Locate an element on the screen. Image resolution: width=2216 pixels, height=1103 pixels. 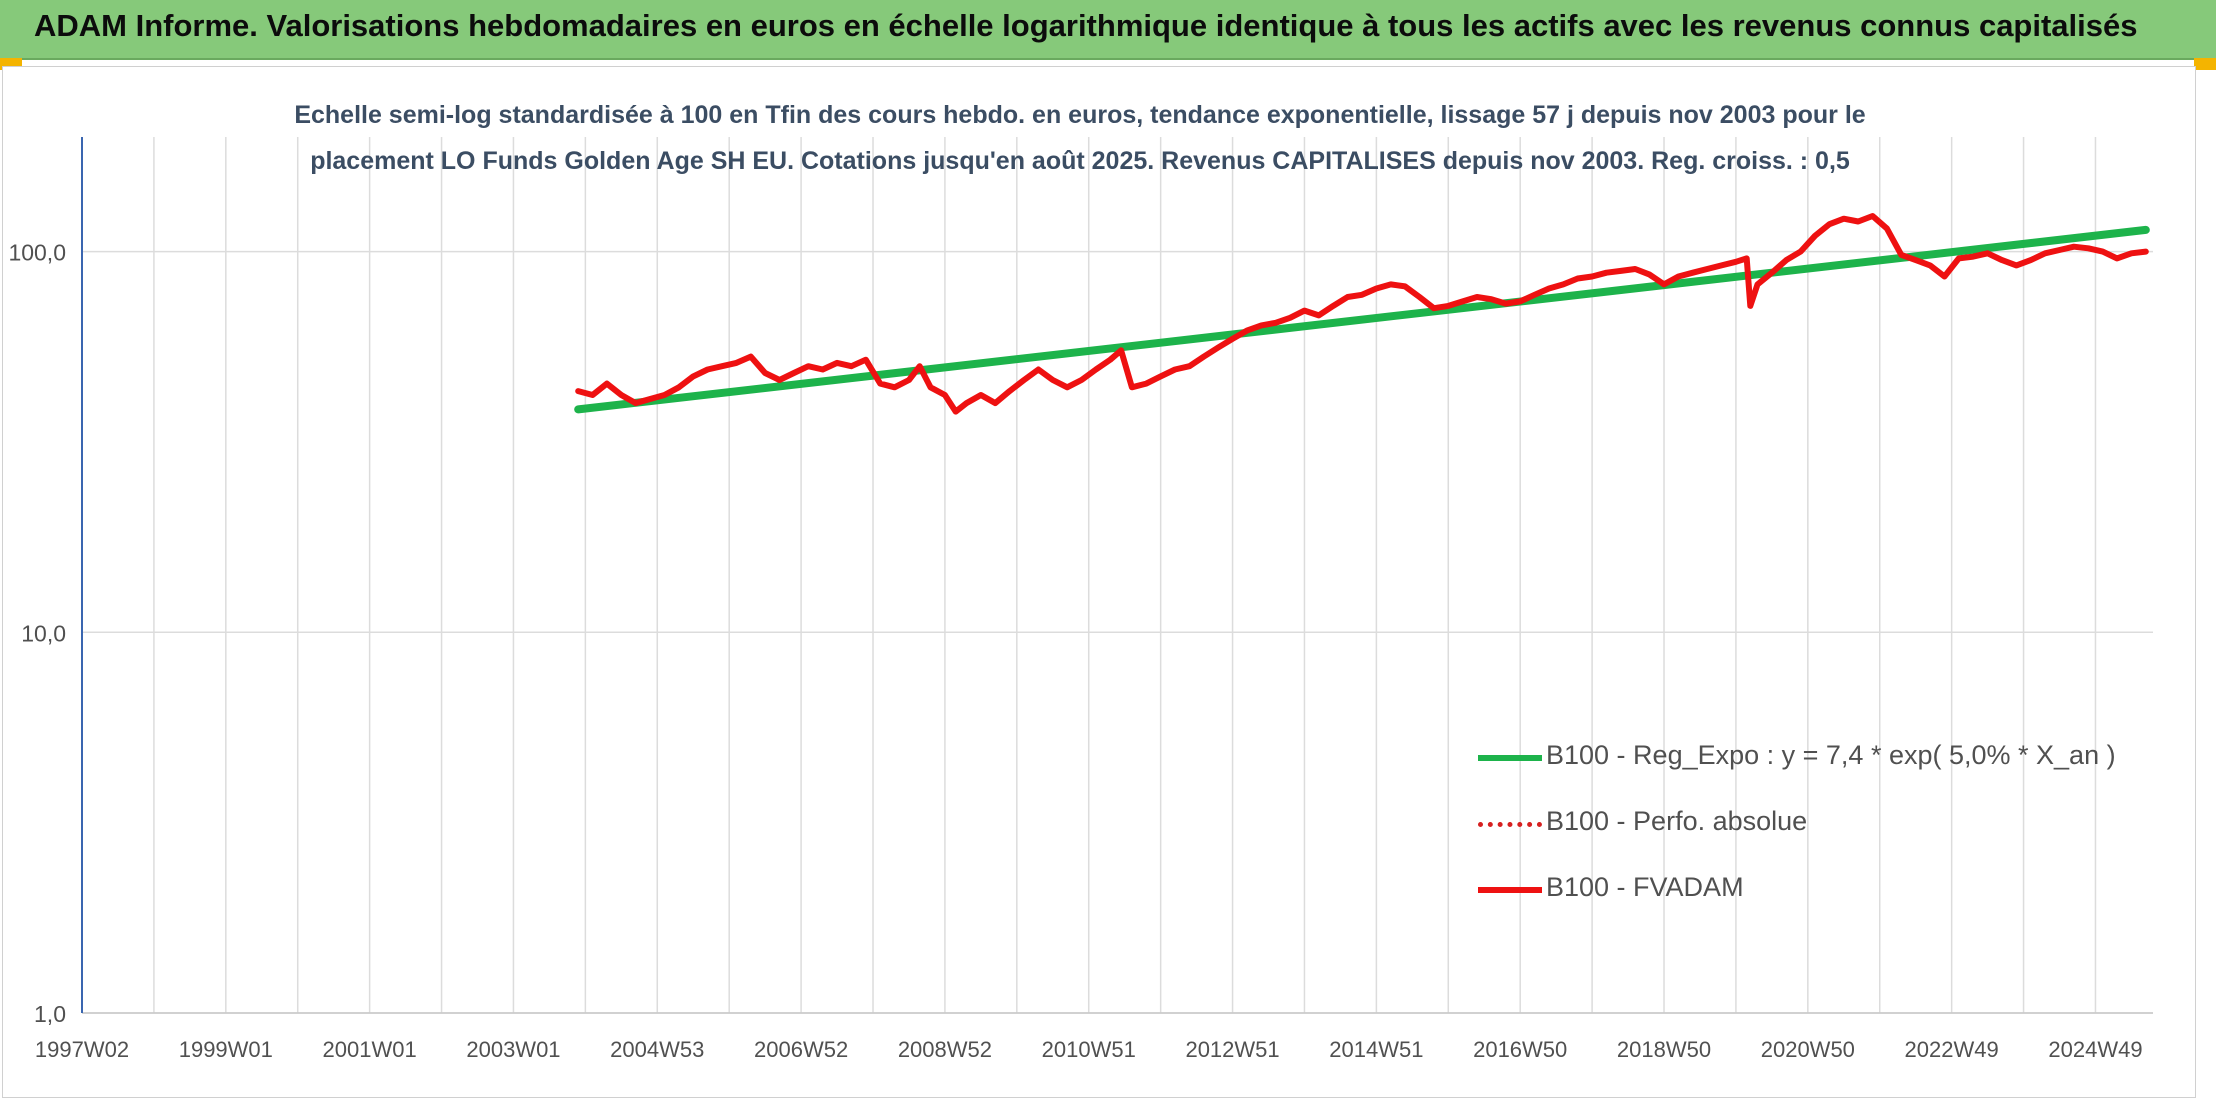
y-tick-label: 10,0 is located at coordinates (43, 633).